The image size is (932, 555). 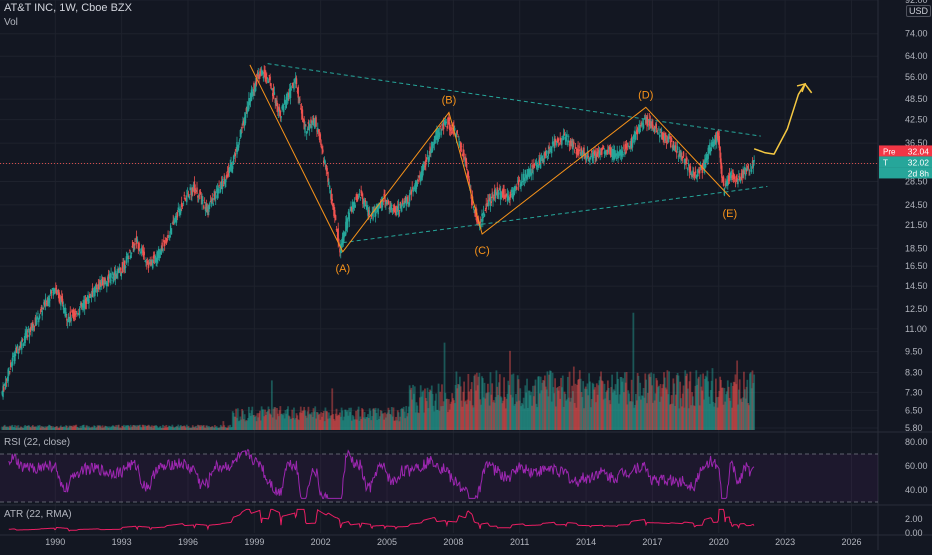 I want to click on atr-label: ATR (22, RMA), so click(x=38, y=514).